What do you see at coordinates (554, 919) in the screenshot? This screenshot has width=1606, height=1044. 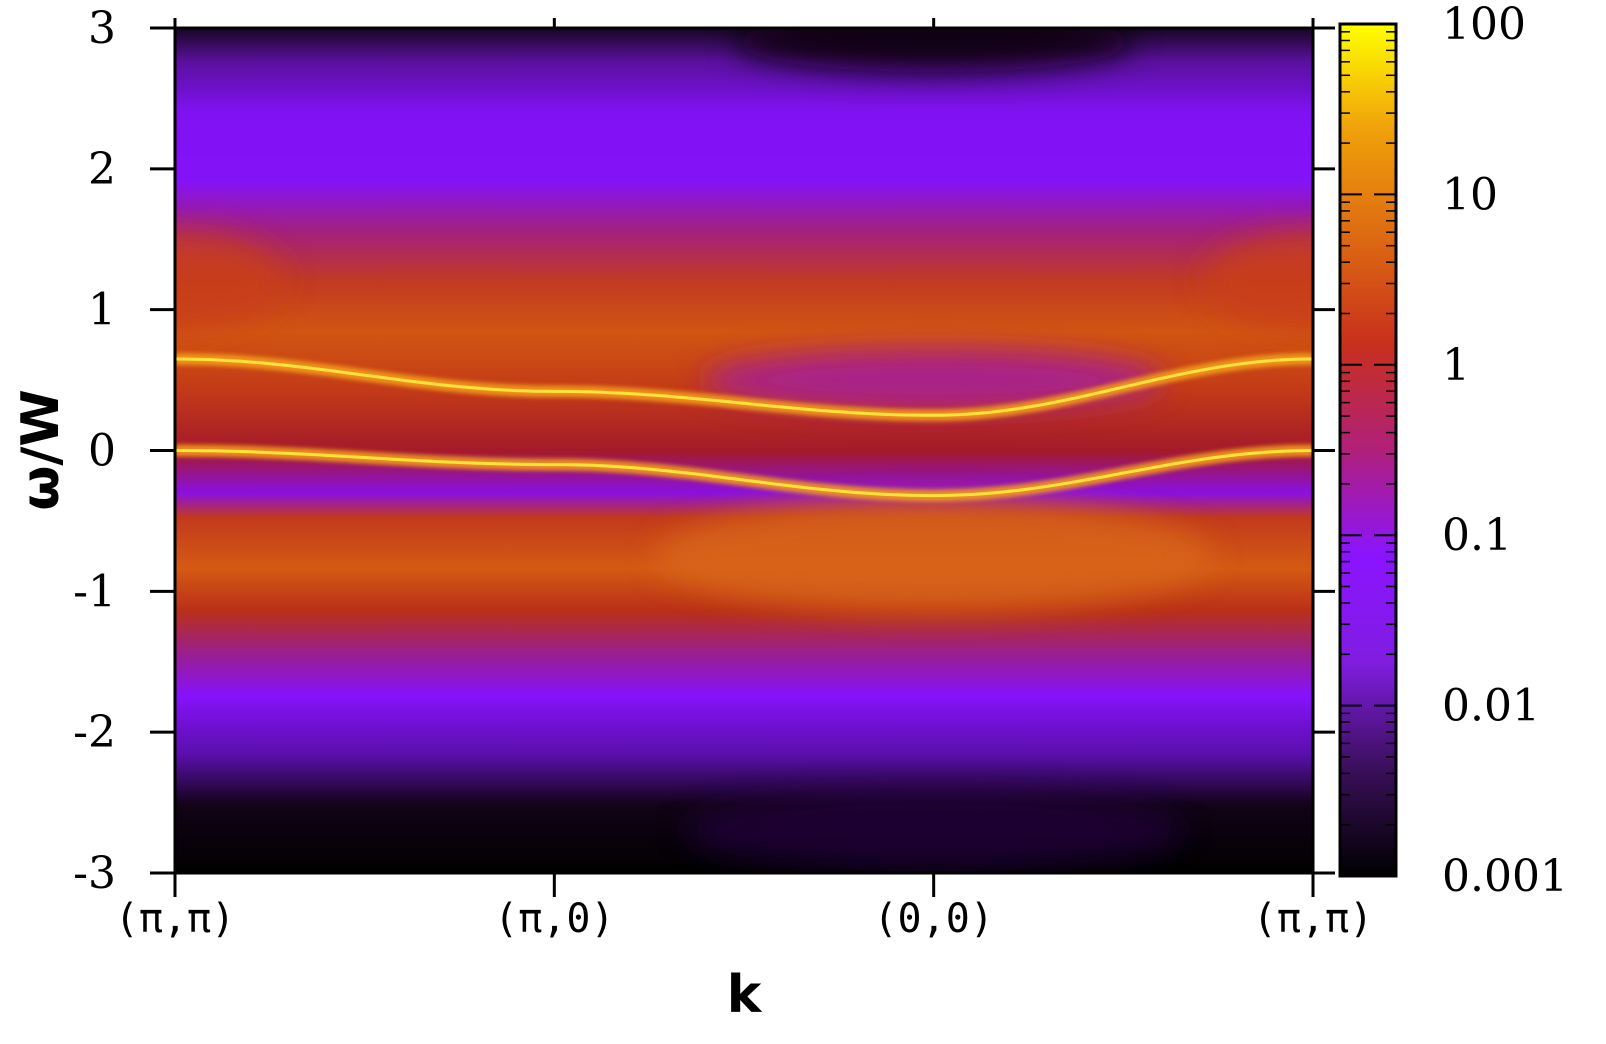 I see `x-tick-label: (π,0)` at bounding box center [554, 919].